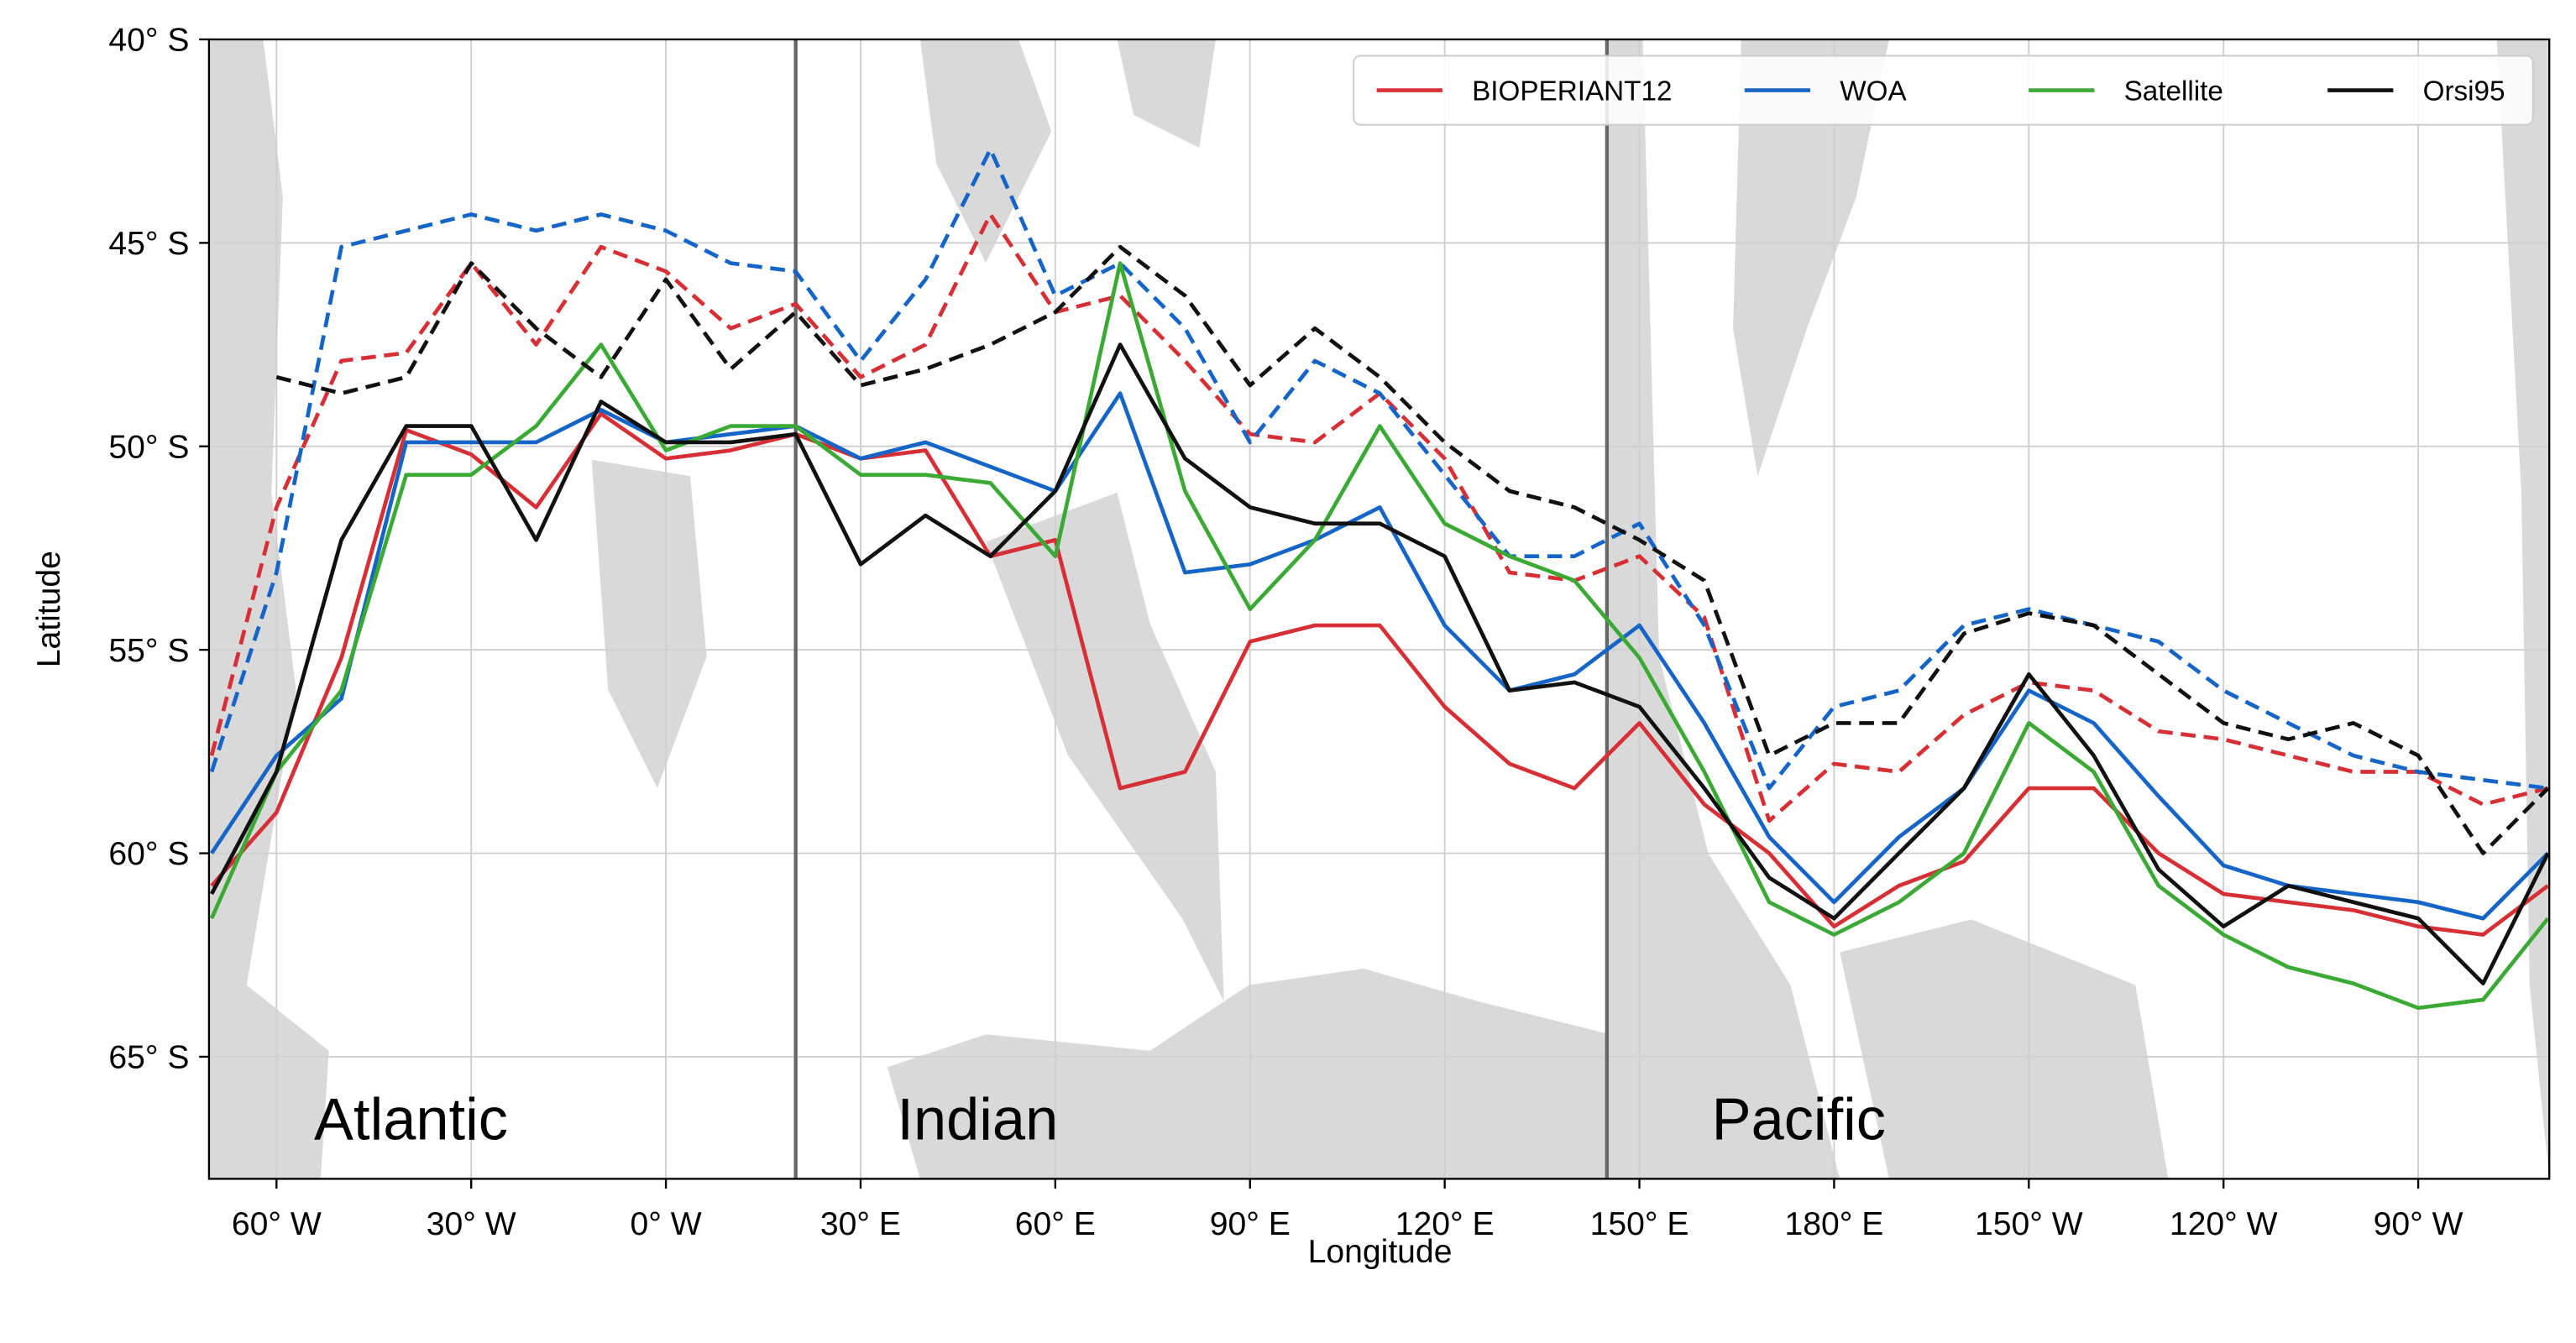  Describe the element at coordinates (1874, 91) in the screenshot. I see `legend-label: WOA` at that location.